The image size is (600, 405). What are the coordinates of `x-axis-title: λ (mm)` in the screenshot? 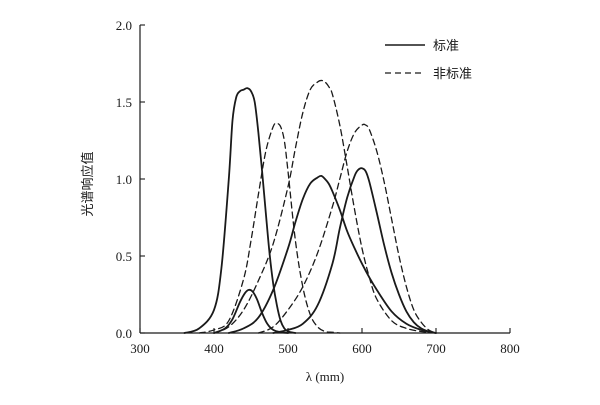 It's located at (325, 376).